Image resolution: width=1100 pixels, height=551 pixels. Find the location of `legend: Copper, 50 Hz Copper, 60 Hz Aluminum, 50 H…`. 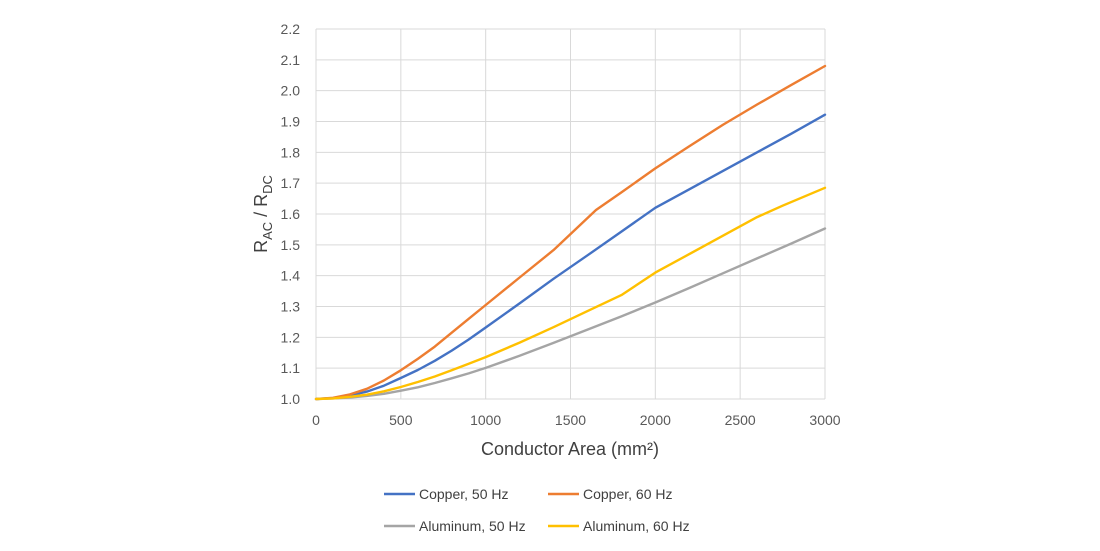

legend: Copper, 50 Hz Copper, 60 Hz Aluminum, 50 H… is located at coordinates (537, 510).